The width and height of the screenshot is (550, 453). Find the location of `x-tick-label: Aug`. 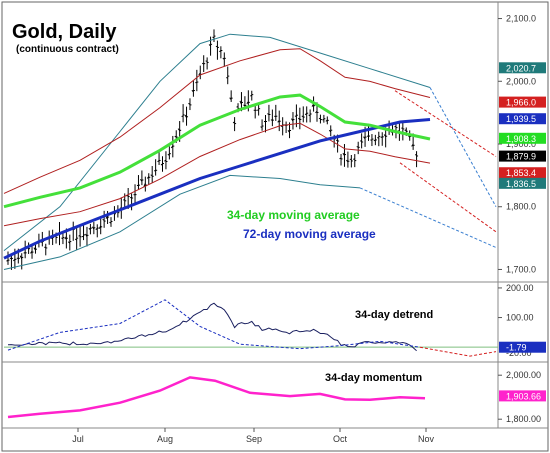

x-tick-label: Aug is located at coordinates (165, 439).